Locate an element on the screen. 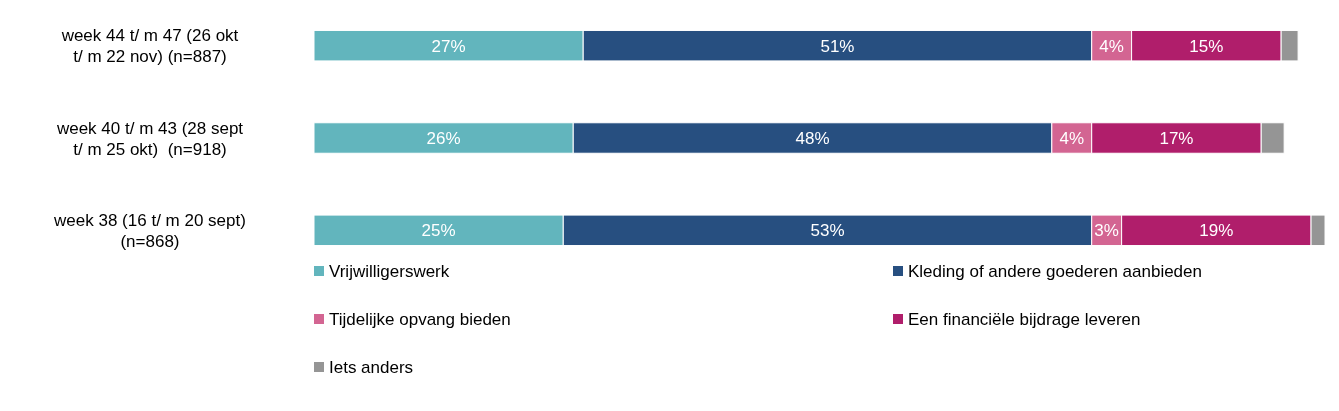  data-label: 3% is located at coordinates (1106, 231).